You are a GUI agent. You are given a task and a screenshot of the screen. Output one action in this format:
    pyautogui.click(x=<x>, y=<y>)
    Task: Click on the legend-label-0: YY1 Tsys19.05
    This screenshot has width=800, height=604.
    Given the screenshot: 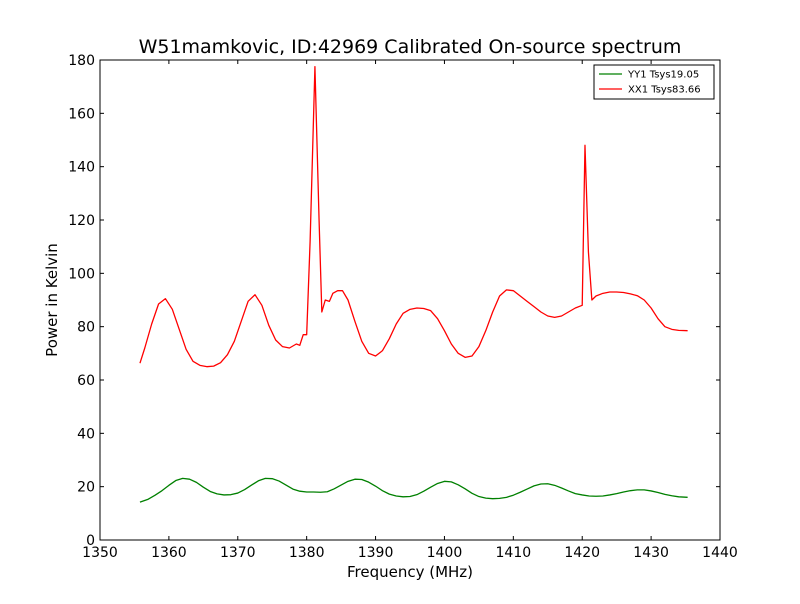 What is the action you would take?
    pyautogui.click(x=663, y=75)
    